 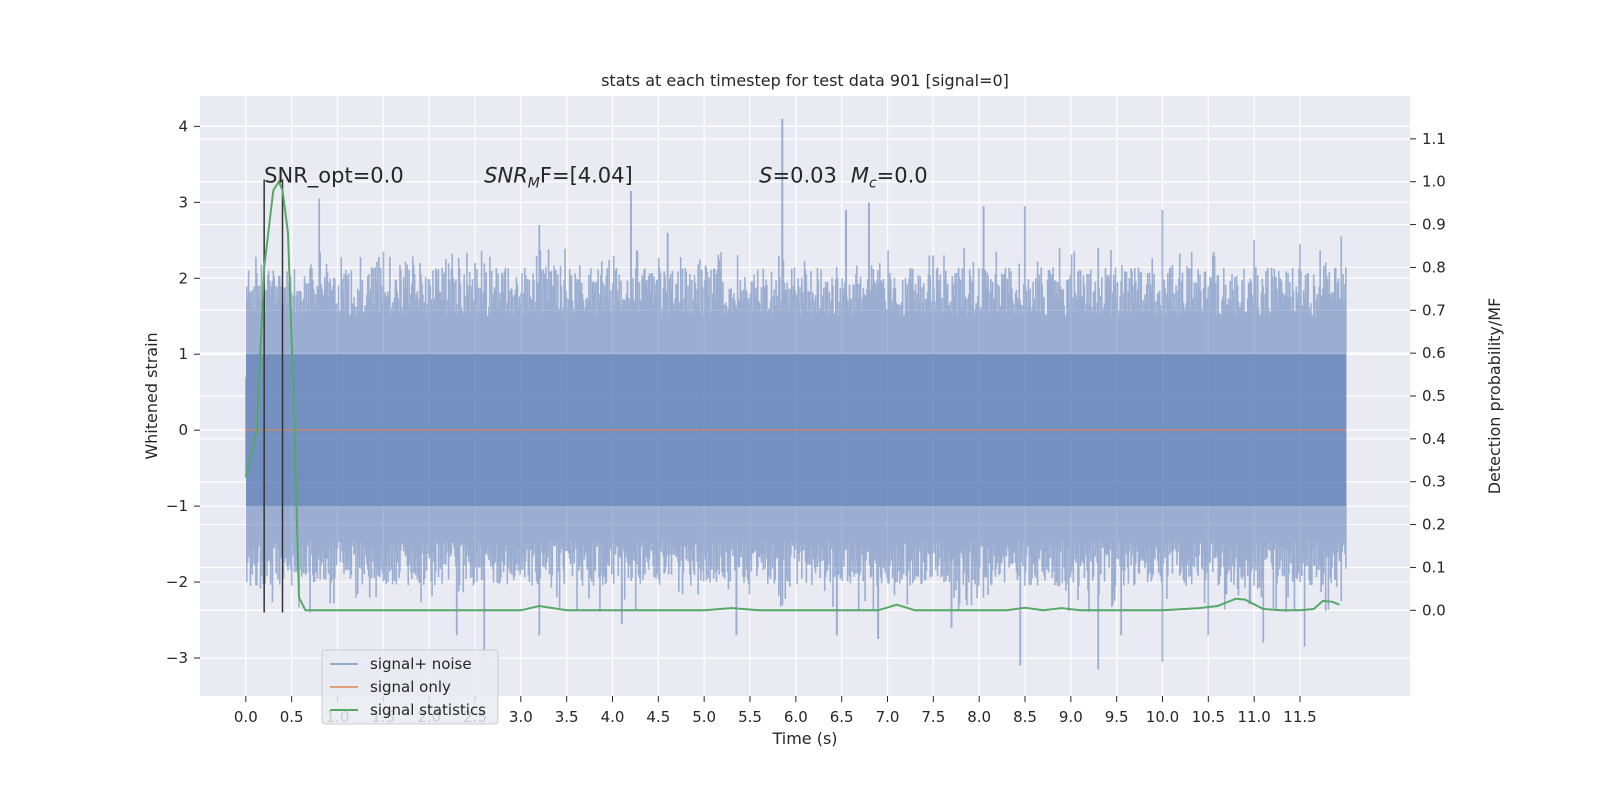 What do you see at coordinates (567, 717) in the screenshot?
I see `x-tick-label: 3.5` at bounding box center [567, 717].